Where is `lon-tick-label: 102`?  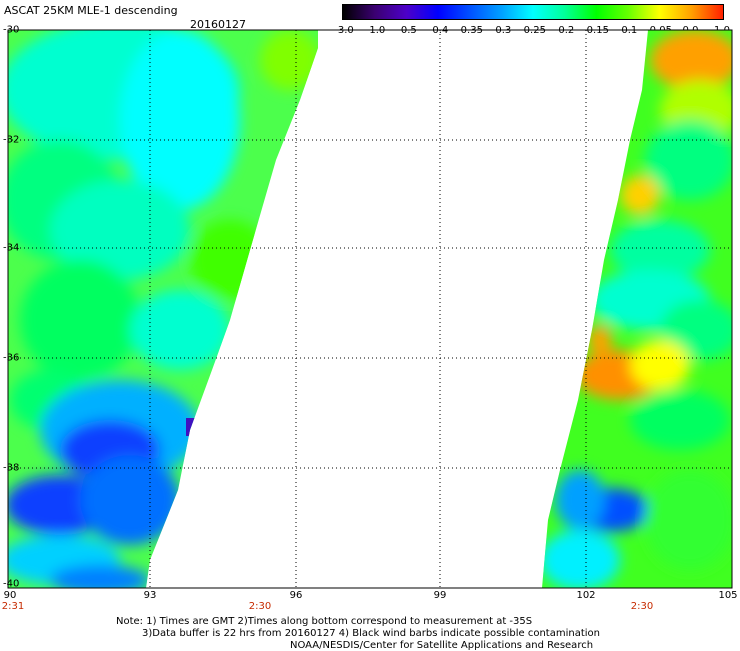 lon-tick-label: 102 is located at coordinates (586, 595).